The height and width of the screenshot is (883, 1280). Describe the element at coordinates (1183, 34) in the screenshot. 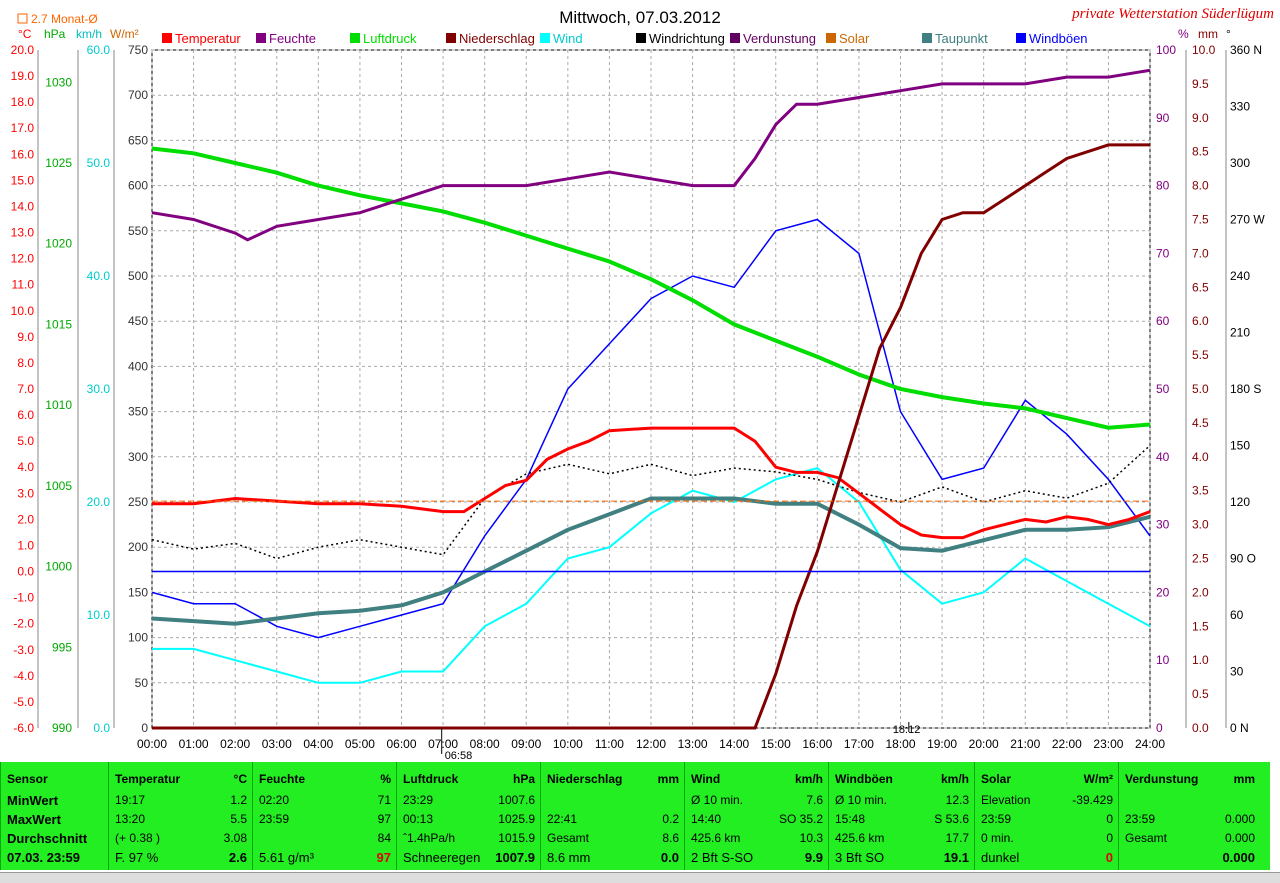

I see `humidity-unit: %` at that location.